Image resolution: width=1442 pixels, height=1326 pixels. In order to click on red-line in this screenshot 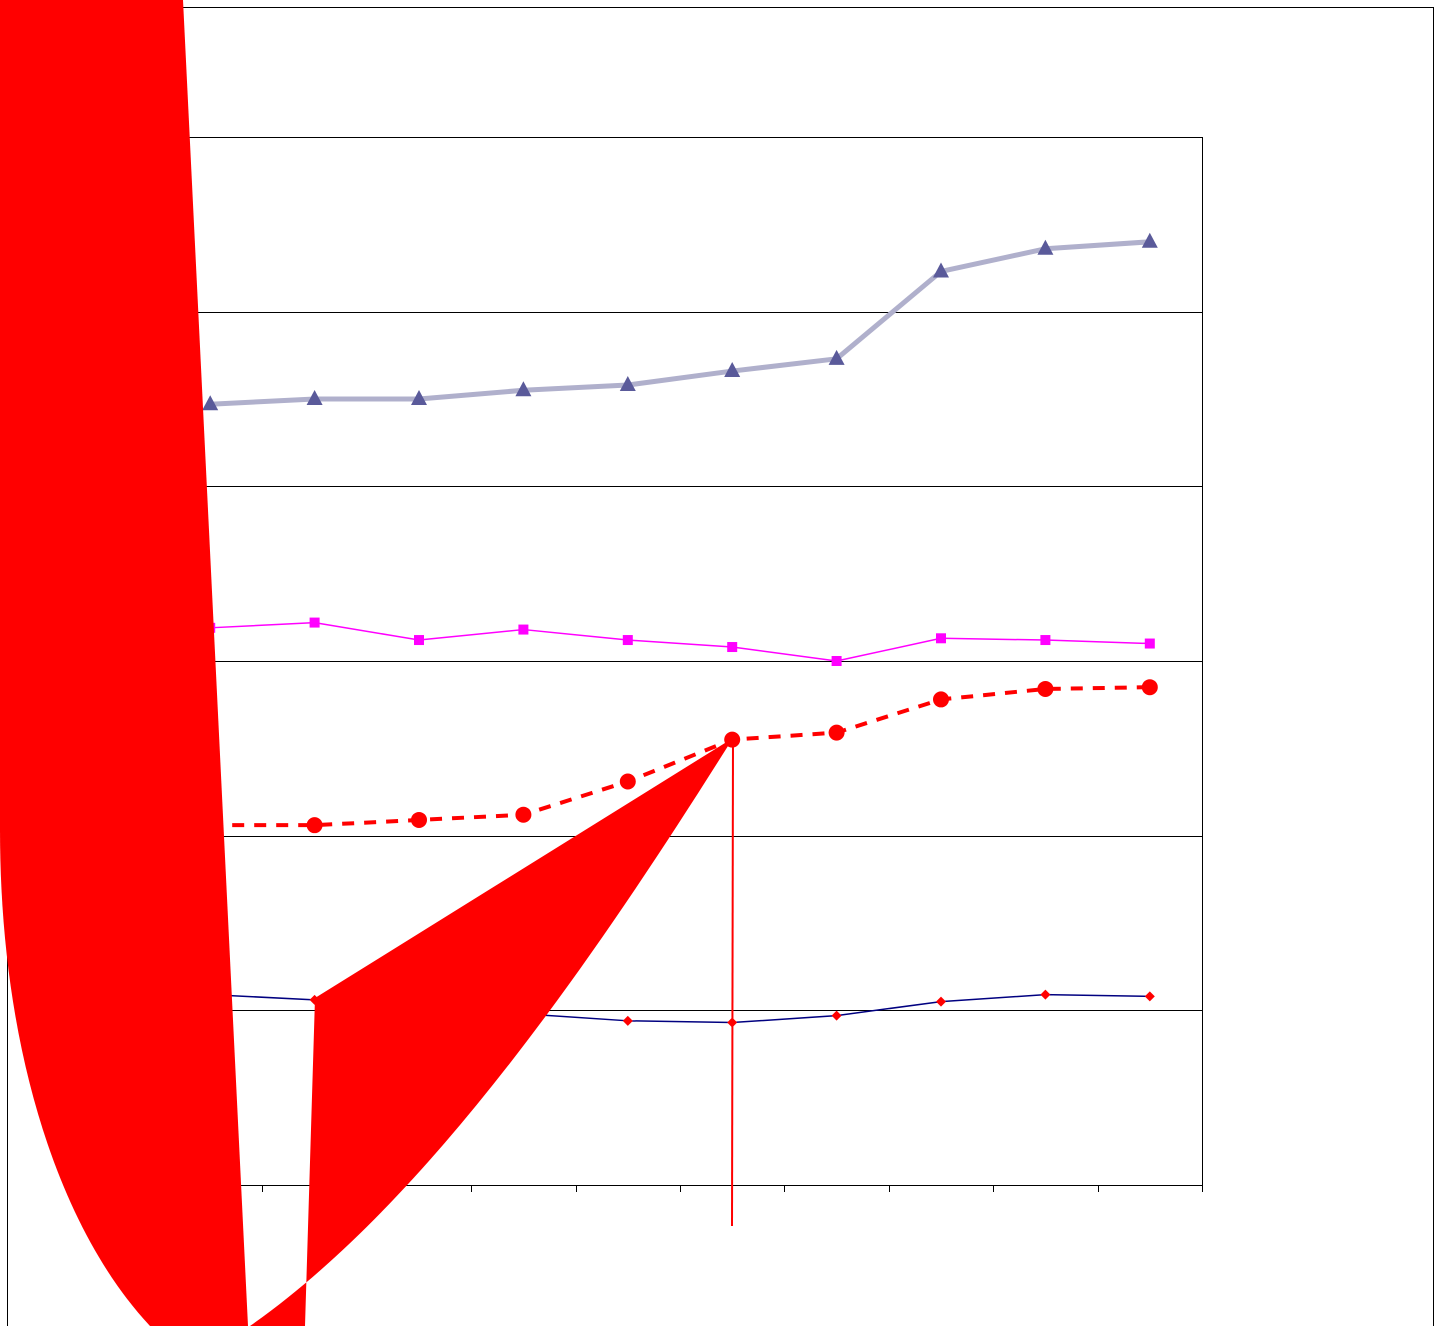, I will do `click(732, 982)`.